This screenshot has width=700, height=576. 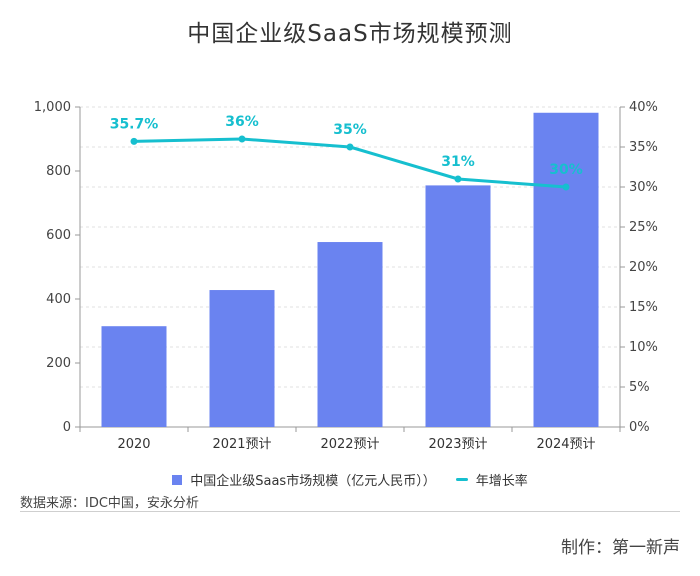 What do you see at coordinates (350, 511) in the screenshot?
I see `divider` at bounding box center [350, 511].